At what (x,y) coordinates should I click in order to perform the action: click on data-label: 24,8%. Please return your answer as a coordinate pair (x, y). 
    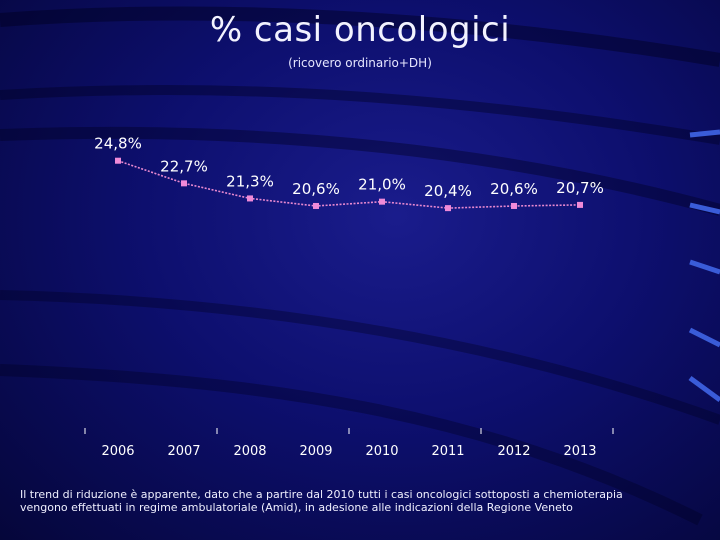
    Looking at the image, I should click on (118, 144).